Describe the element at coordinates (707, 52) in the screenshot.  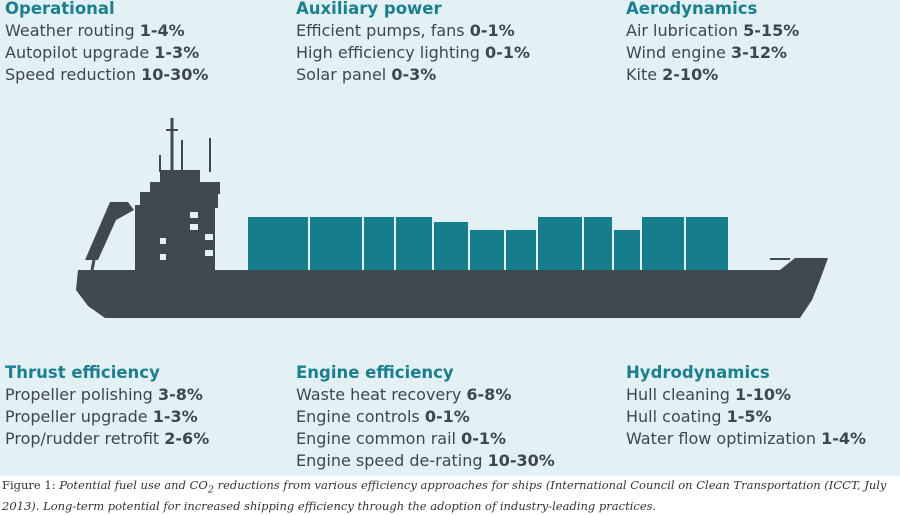
I see `measure-item: Wind engine 3-12%` at that location.